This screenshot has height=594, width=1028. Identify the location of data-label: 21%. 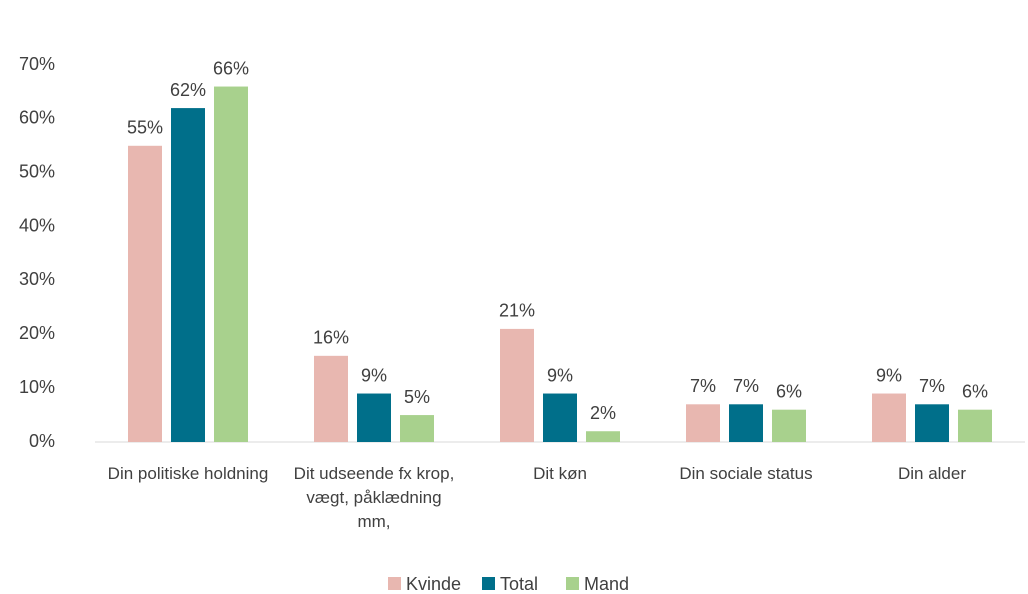
(517, 311).